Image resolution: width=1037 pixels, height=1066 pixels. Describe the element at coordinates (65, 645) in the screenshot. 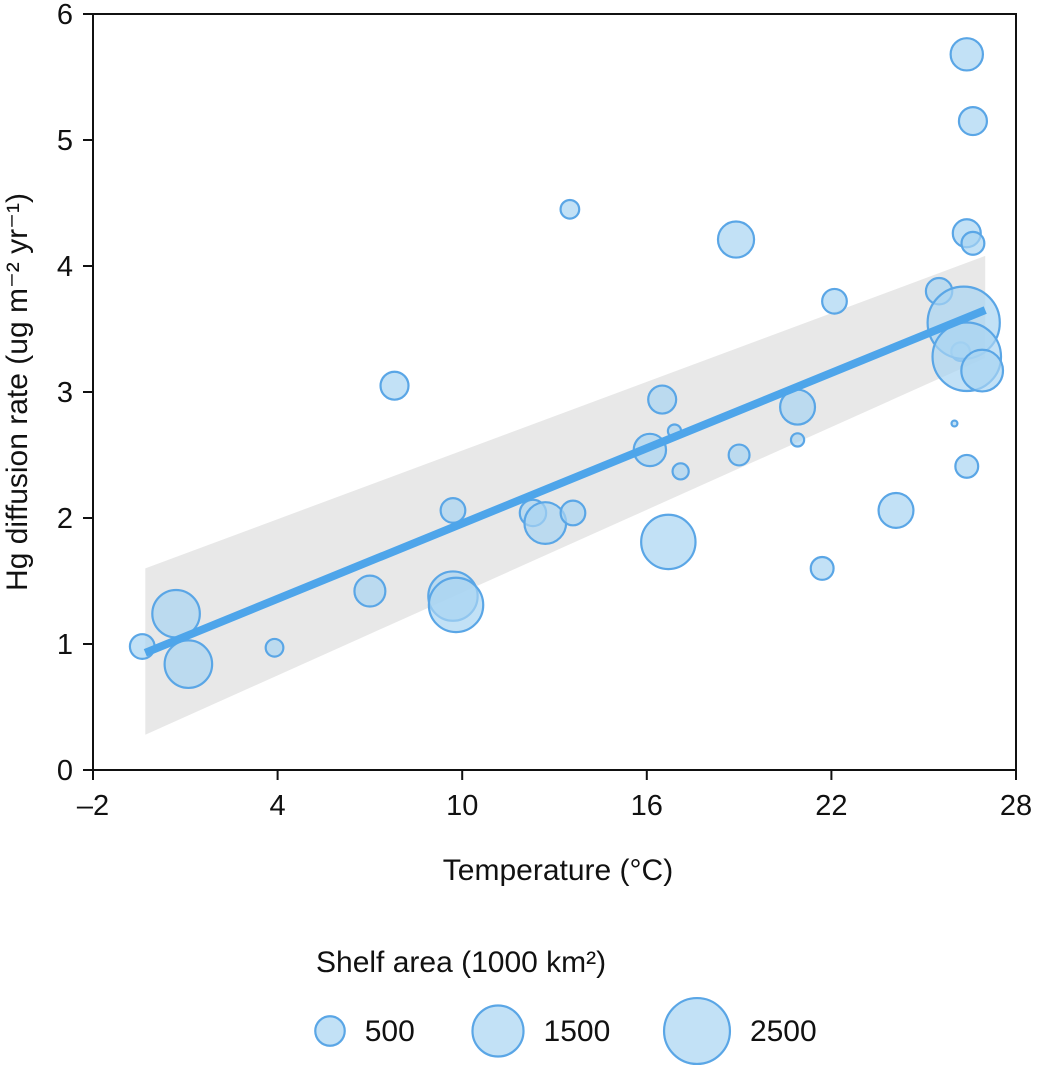

I see `y-tick-label: 1` at that location.